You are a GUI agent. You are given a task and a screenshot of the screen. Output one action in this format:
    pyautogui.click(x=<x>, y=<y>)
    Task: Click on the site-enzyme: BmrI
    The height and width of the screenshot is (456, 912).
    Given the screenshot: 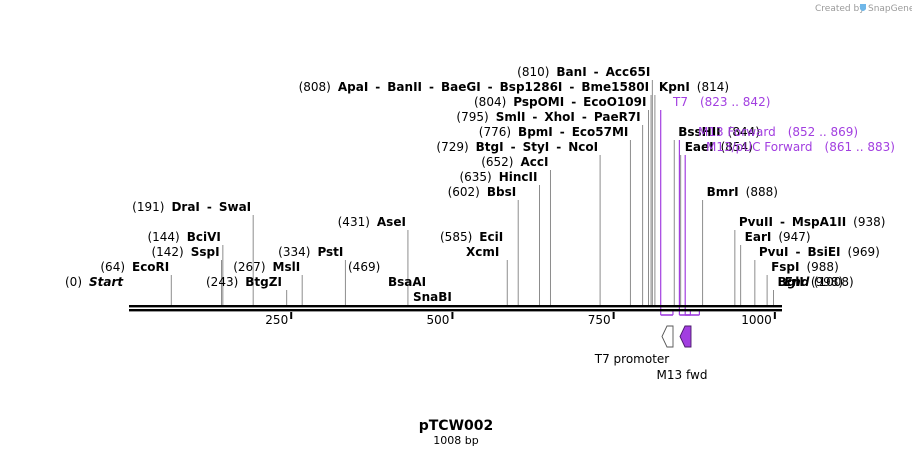 What is the action you would take?
    pyautogui.click(x=723, y=192)
    